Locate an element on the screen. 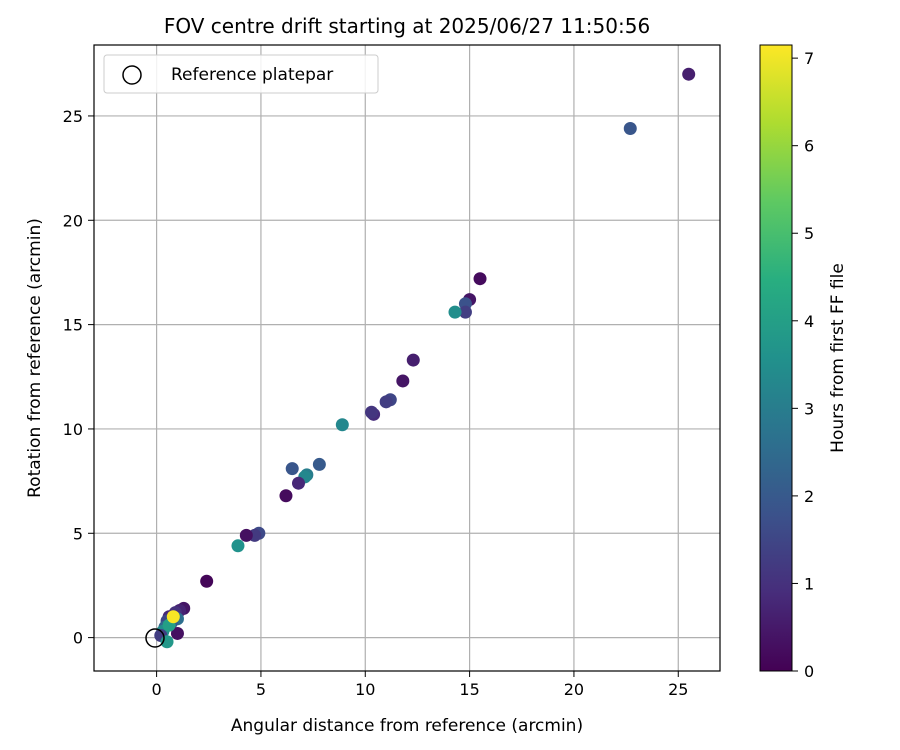  y-tick-label: 20 is located at coordinates (73, 220).